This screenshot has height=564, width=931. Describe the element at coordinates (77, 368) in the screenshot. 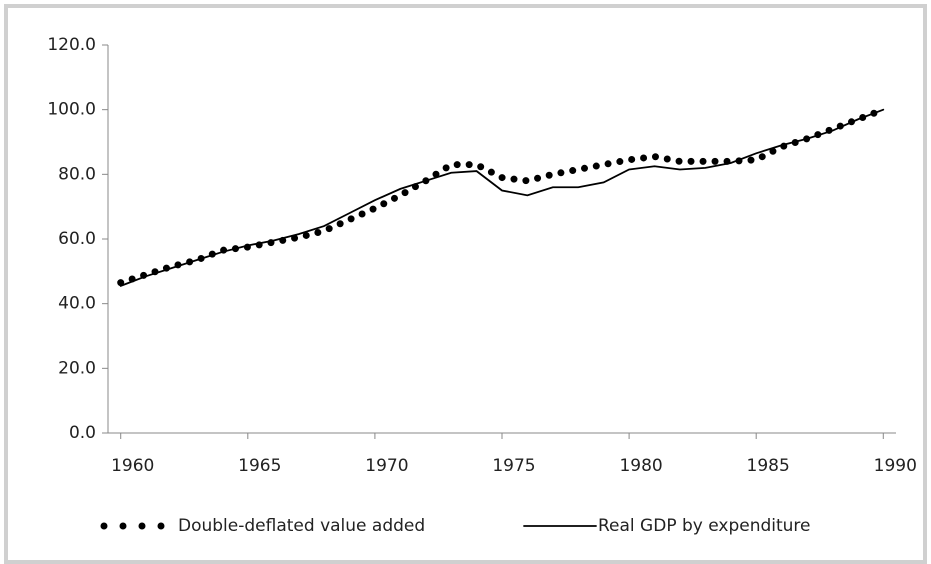

I see `y-tick-label: 20.0` at that location.